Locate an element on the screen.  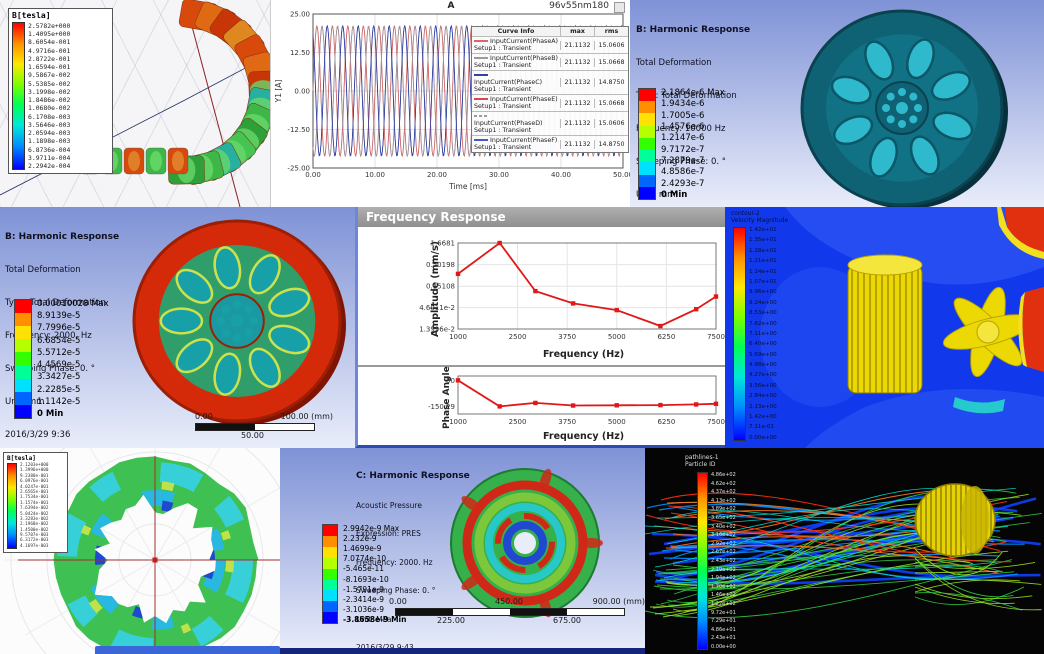
svg-text: 90 is located at coordinates (450, 381).